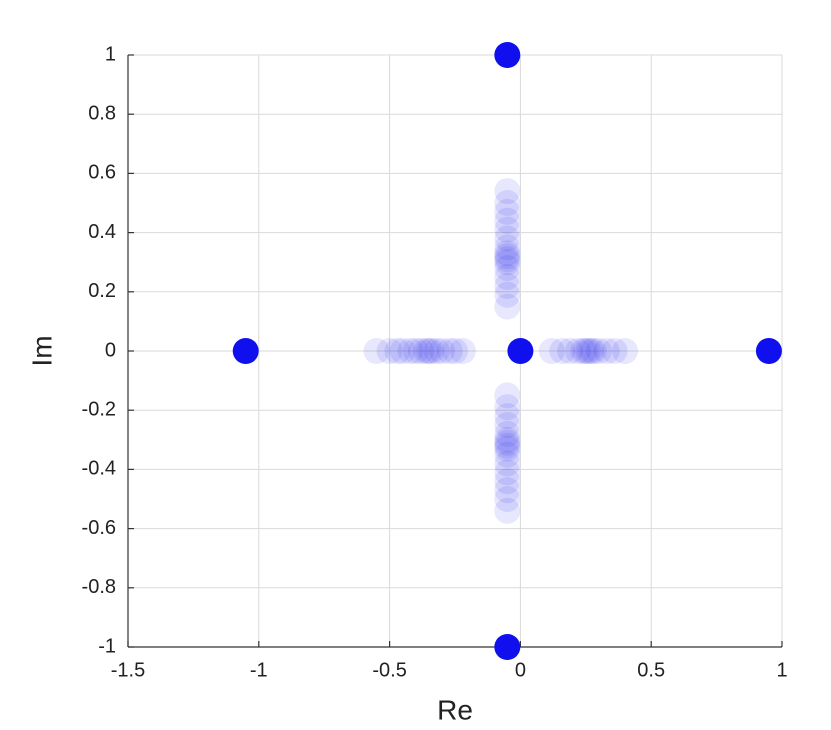  What do you see at coordinates (455, 709) in the screenshot?
I see `x-axis-label: Re` at bounding box center [455, 709].